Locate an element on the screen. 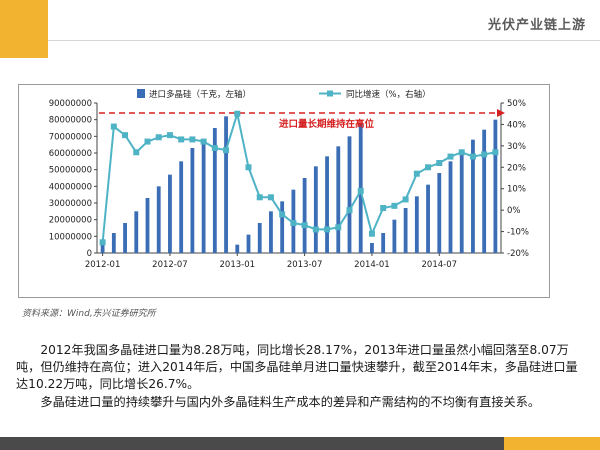  y-right-tick-label: 20% is located at coordinates (516, 168).